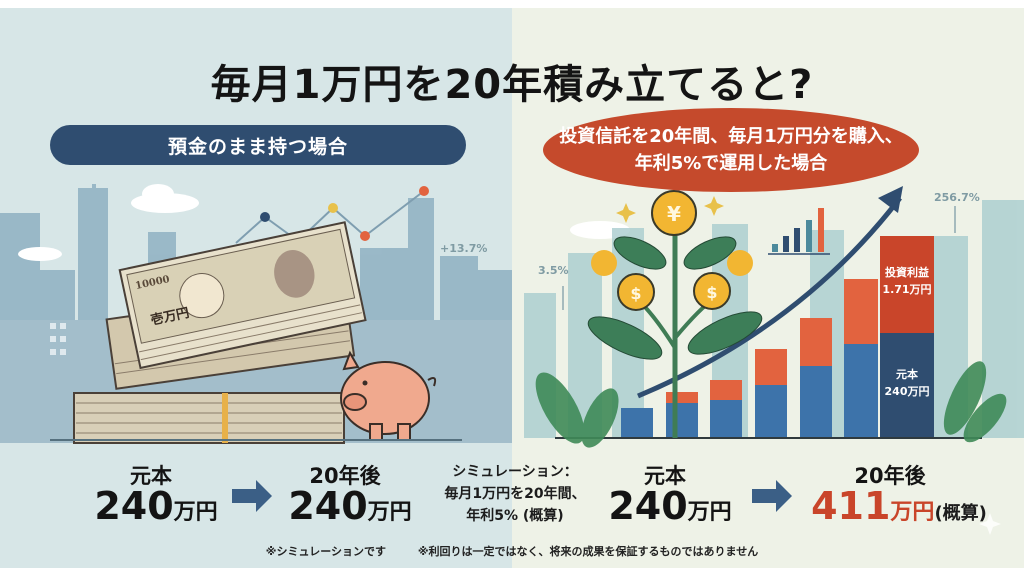 Image resolution: width=1024 pixels, height=576 pixels. Describe the element at coordinates (134, 506) in the screenshot. I see `deposit-start-number: 240` at that location.